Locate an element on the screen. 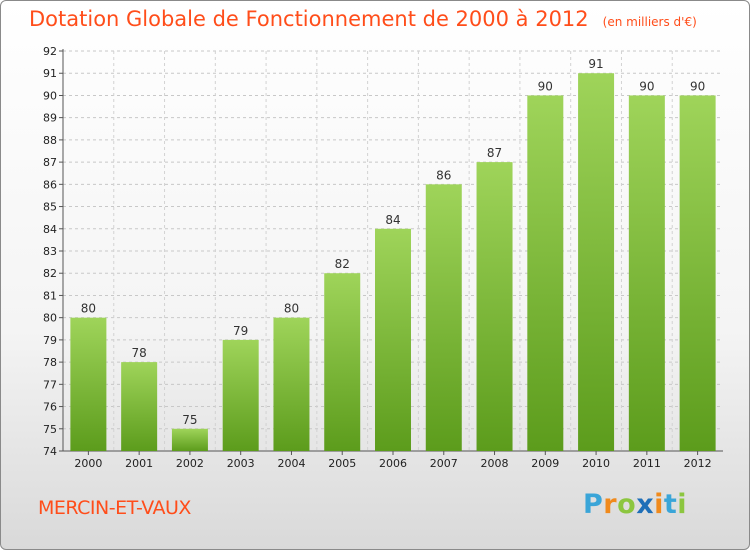  logo-letter: o is located at coordinates (627, 504).